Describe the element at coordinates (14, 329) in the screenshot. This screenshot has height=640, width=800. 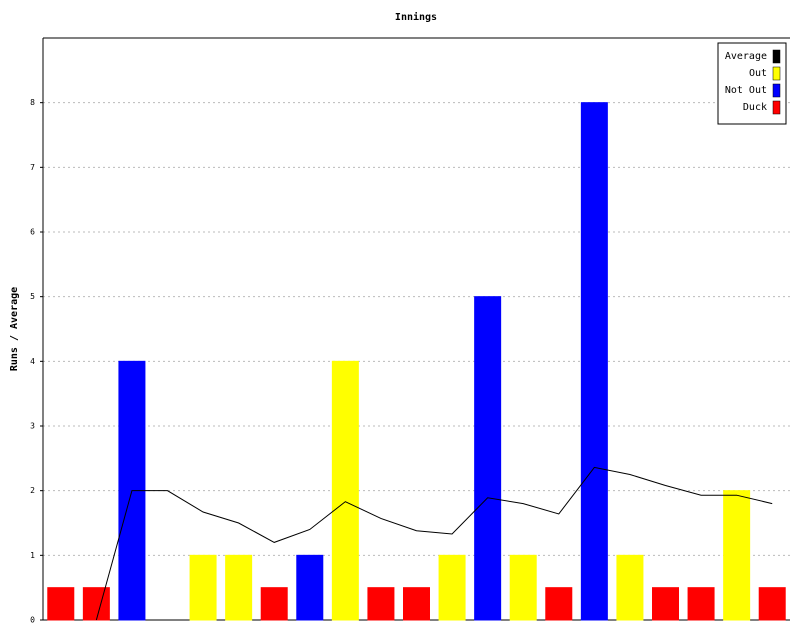
I see `y-axis-label: Runs / Average` at that location.